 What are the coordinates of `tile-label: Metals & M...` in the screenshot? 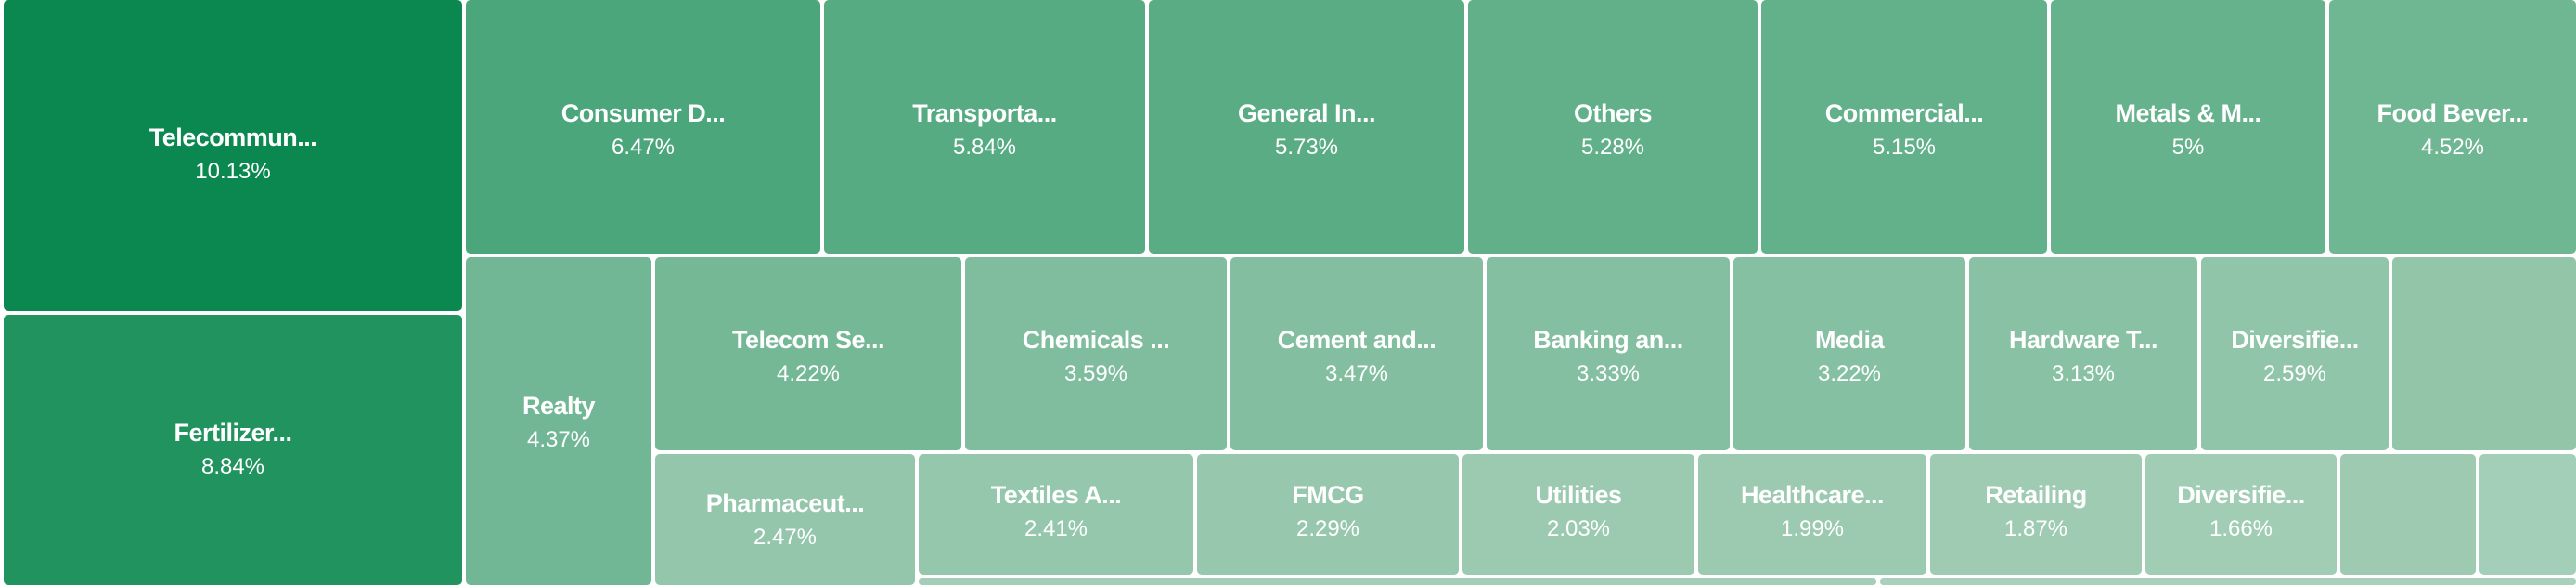 It's located at (2188, 113).